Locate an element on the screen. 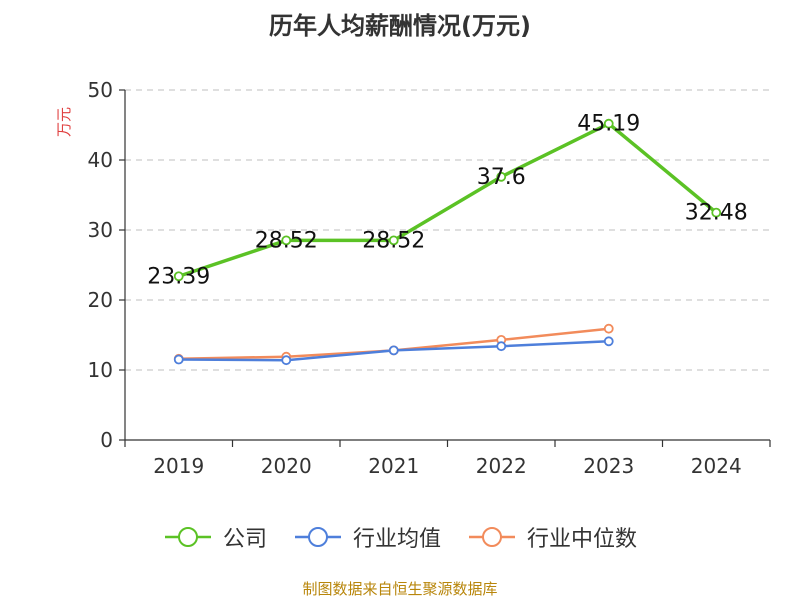 Image resolution: width=800 pixels, height=600 pixels. data-label: 37.6 is located at coordinates (501, 177).